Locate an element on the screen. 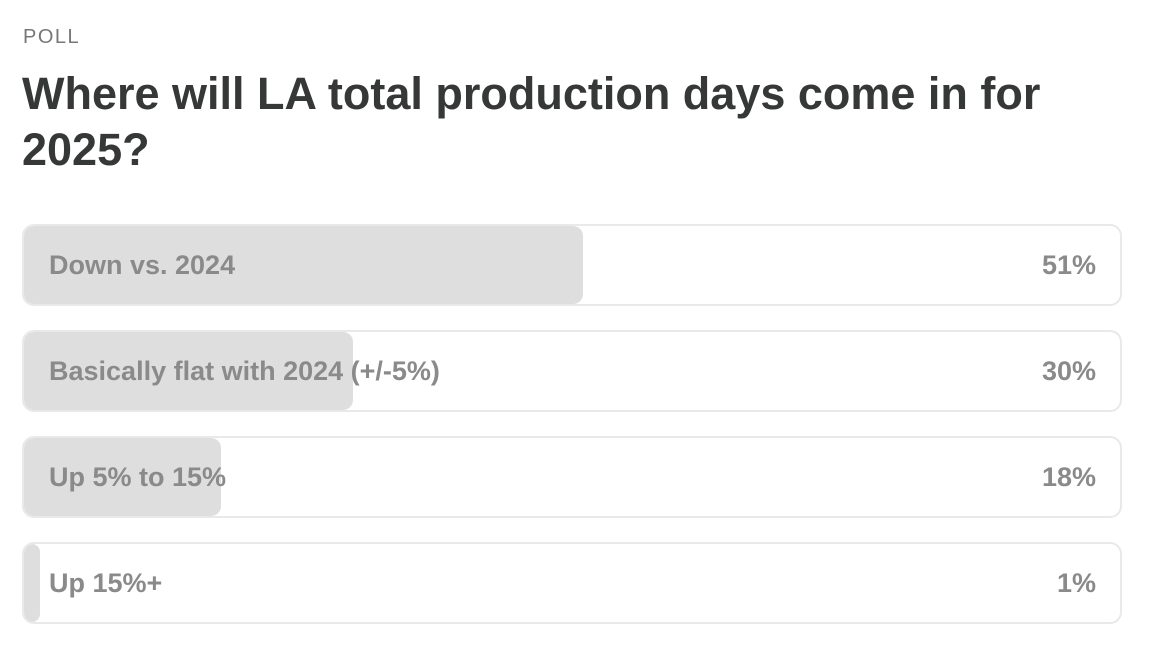 This screenshot has width=1156, height=658. poll-option-down: Down vs. 2024 51% is located at coordinates (572, 265).